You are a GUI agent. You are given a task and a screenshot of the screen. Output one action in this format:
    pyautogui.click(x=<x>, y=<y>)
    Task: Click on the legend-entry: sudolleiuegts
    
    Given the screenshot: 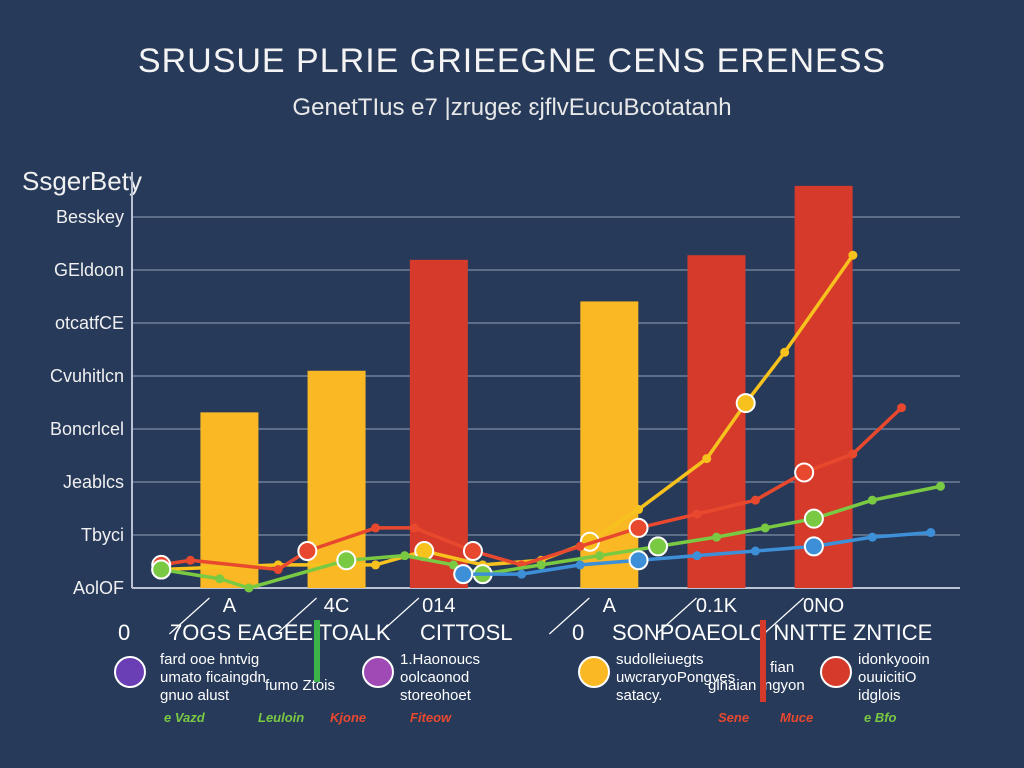 What is the action you would take?
    pyautogui.click(x=660, y=659)
    